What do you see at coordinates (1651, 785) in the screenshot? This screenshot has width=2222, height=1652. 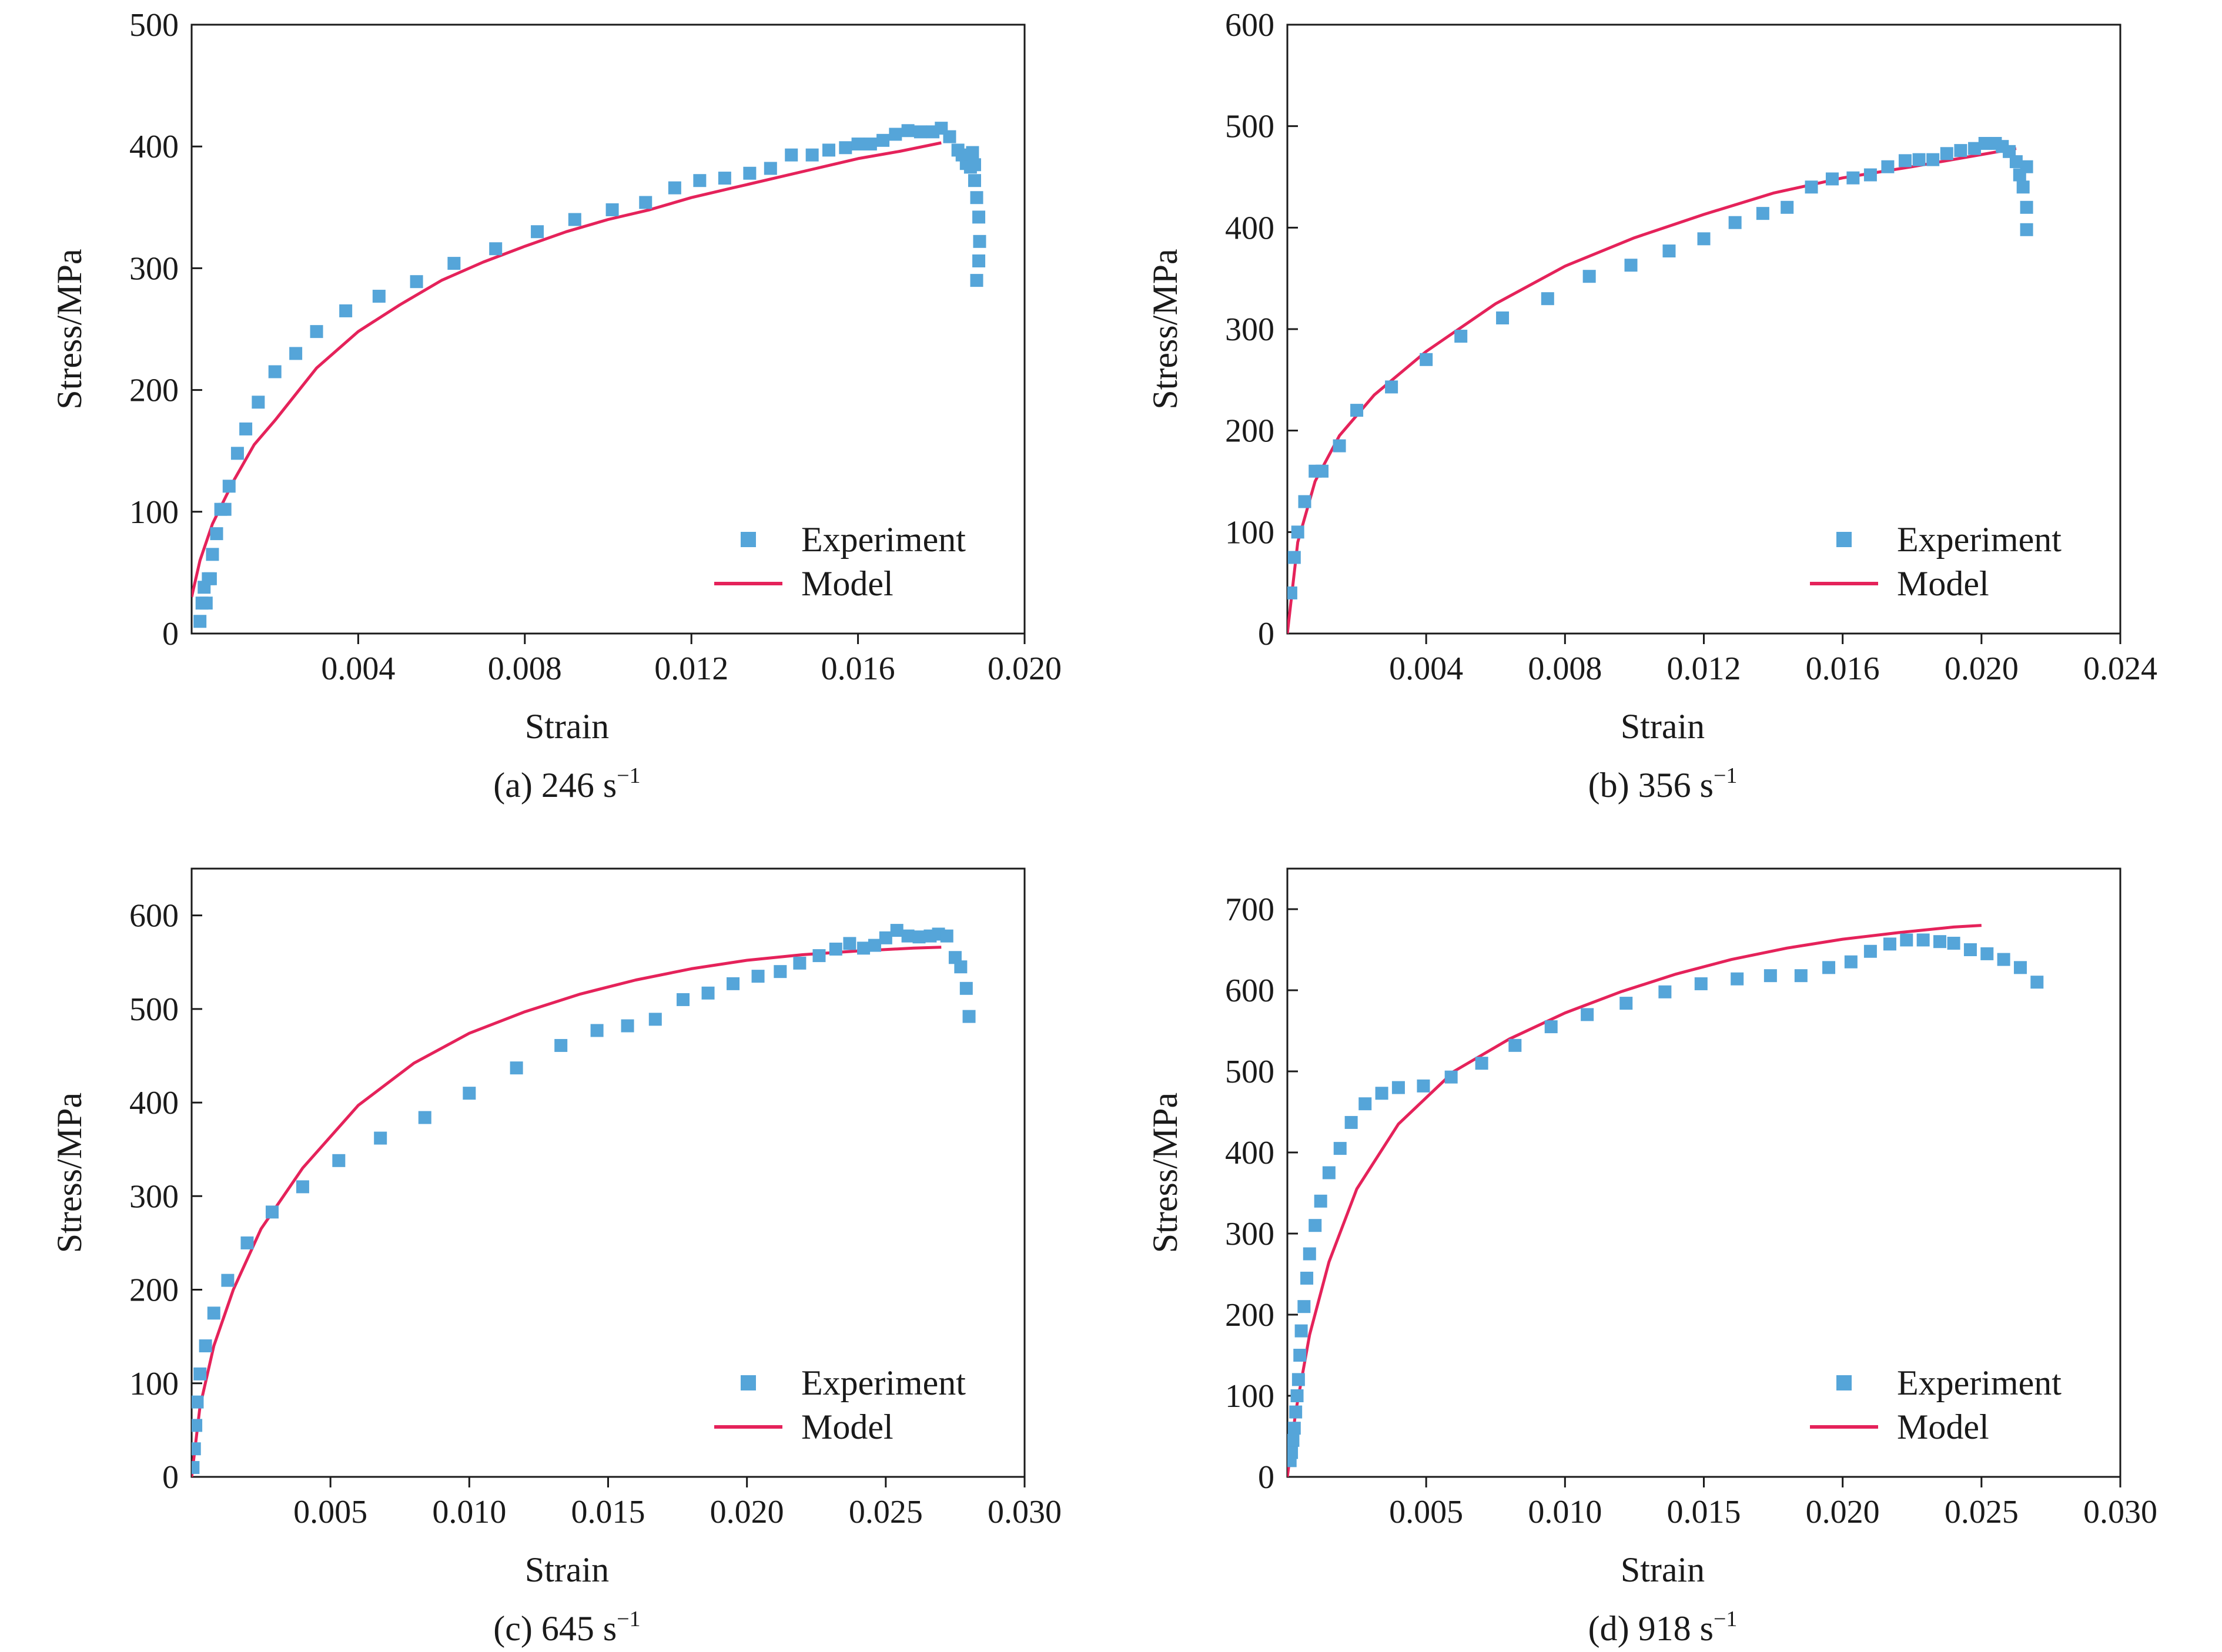 I see `caption-text: (b) 356 s` at bounding box center [1651, 785].